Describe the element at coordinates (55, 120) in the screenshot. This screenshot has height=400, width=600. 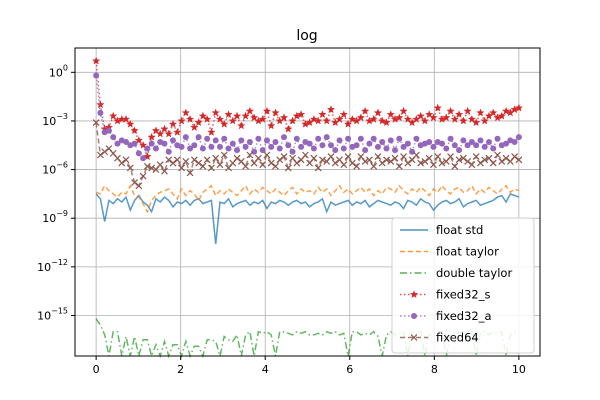
I see `y-tick-label: 10⁻³` at that location.